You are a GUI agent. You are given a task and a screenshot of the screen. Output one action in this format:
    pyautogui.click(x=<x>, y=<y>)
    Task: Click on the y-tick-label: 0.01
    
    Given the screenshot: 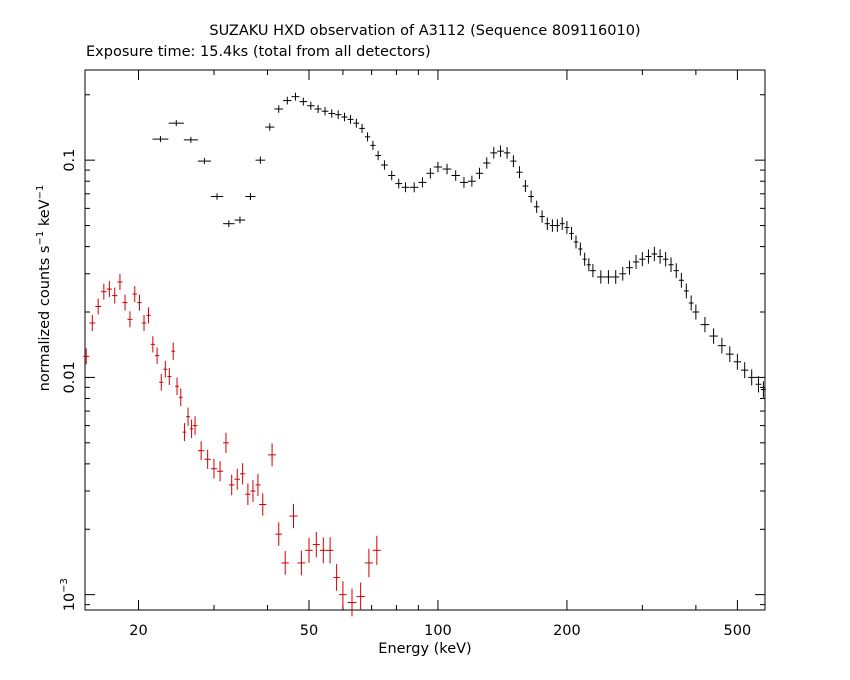 What is the action you would take?
    pyautogui.click(x=70, y=377)
    